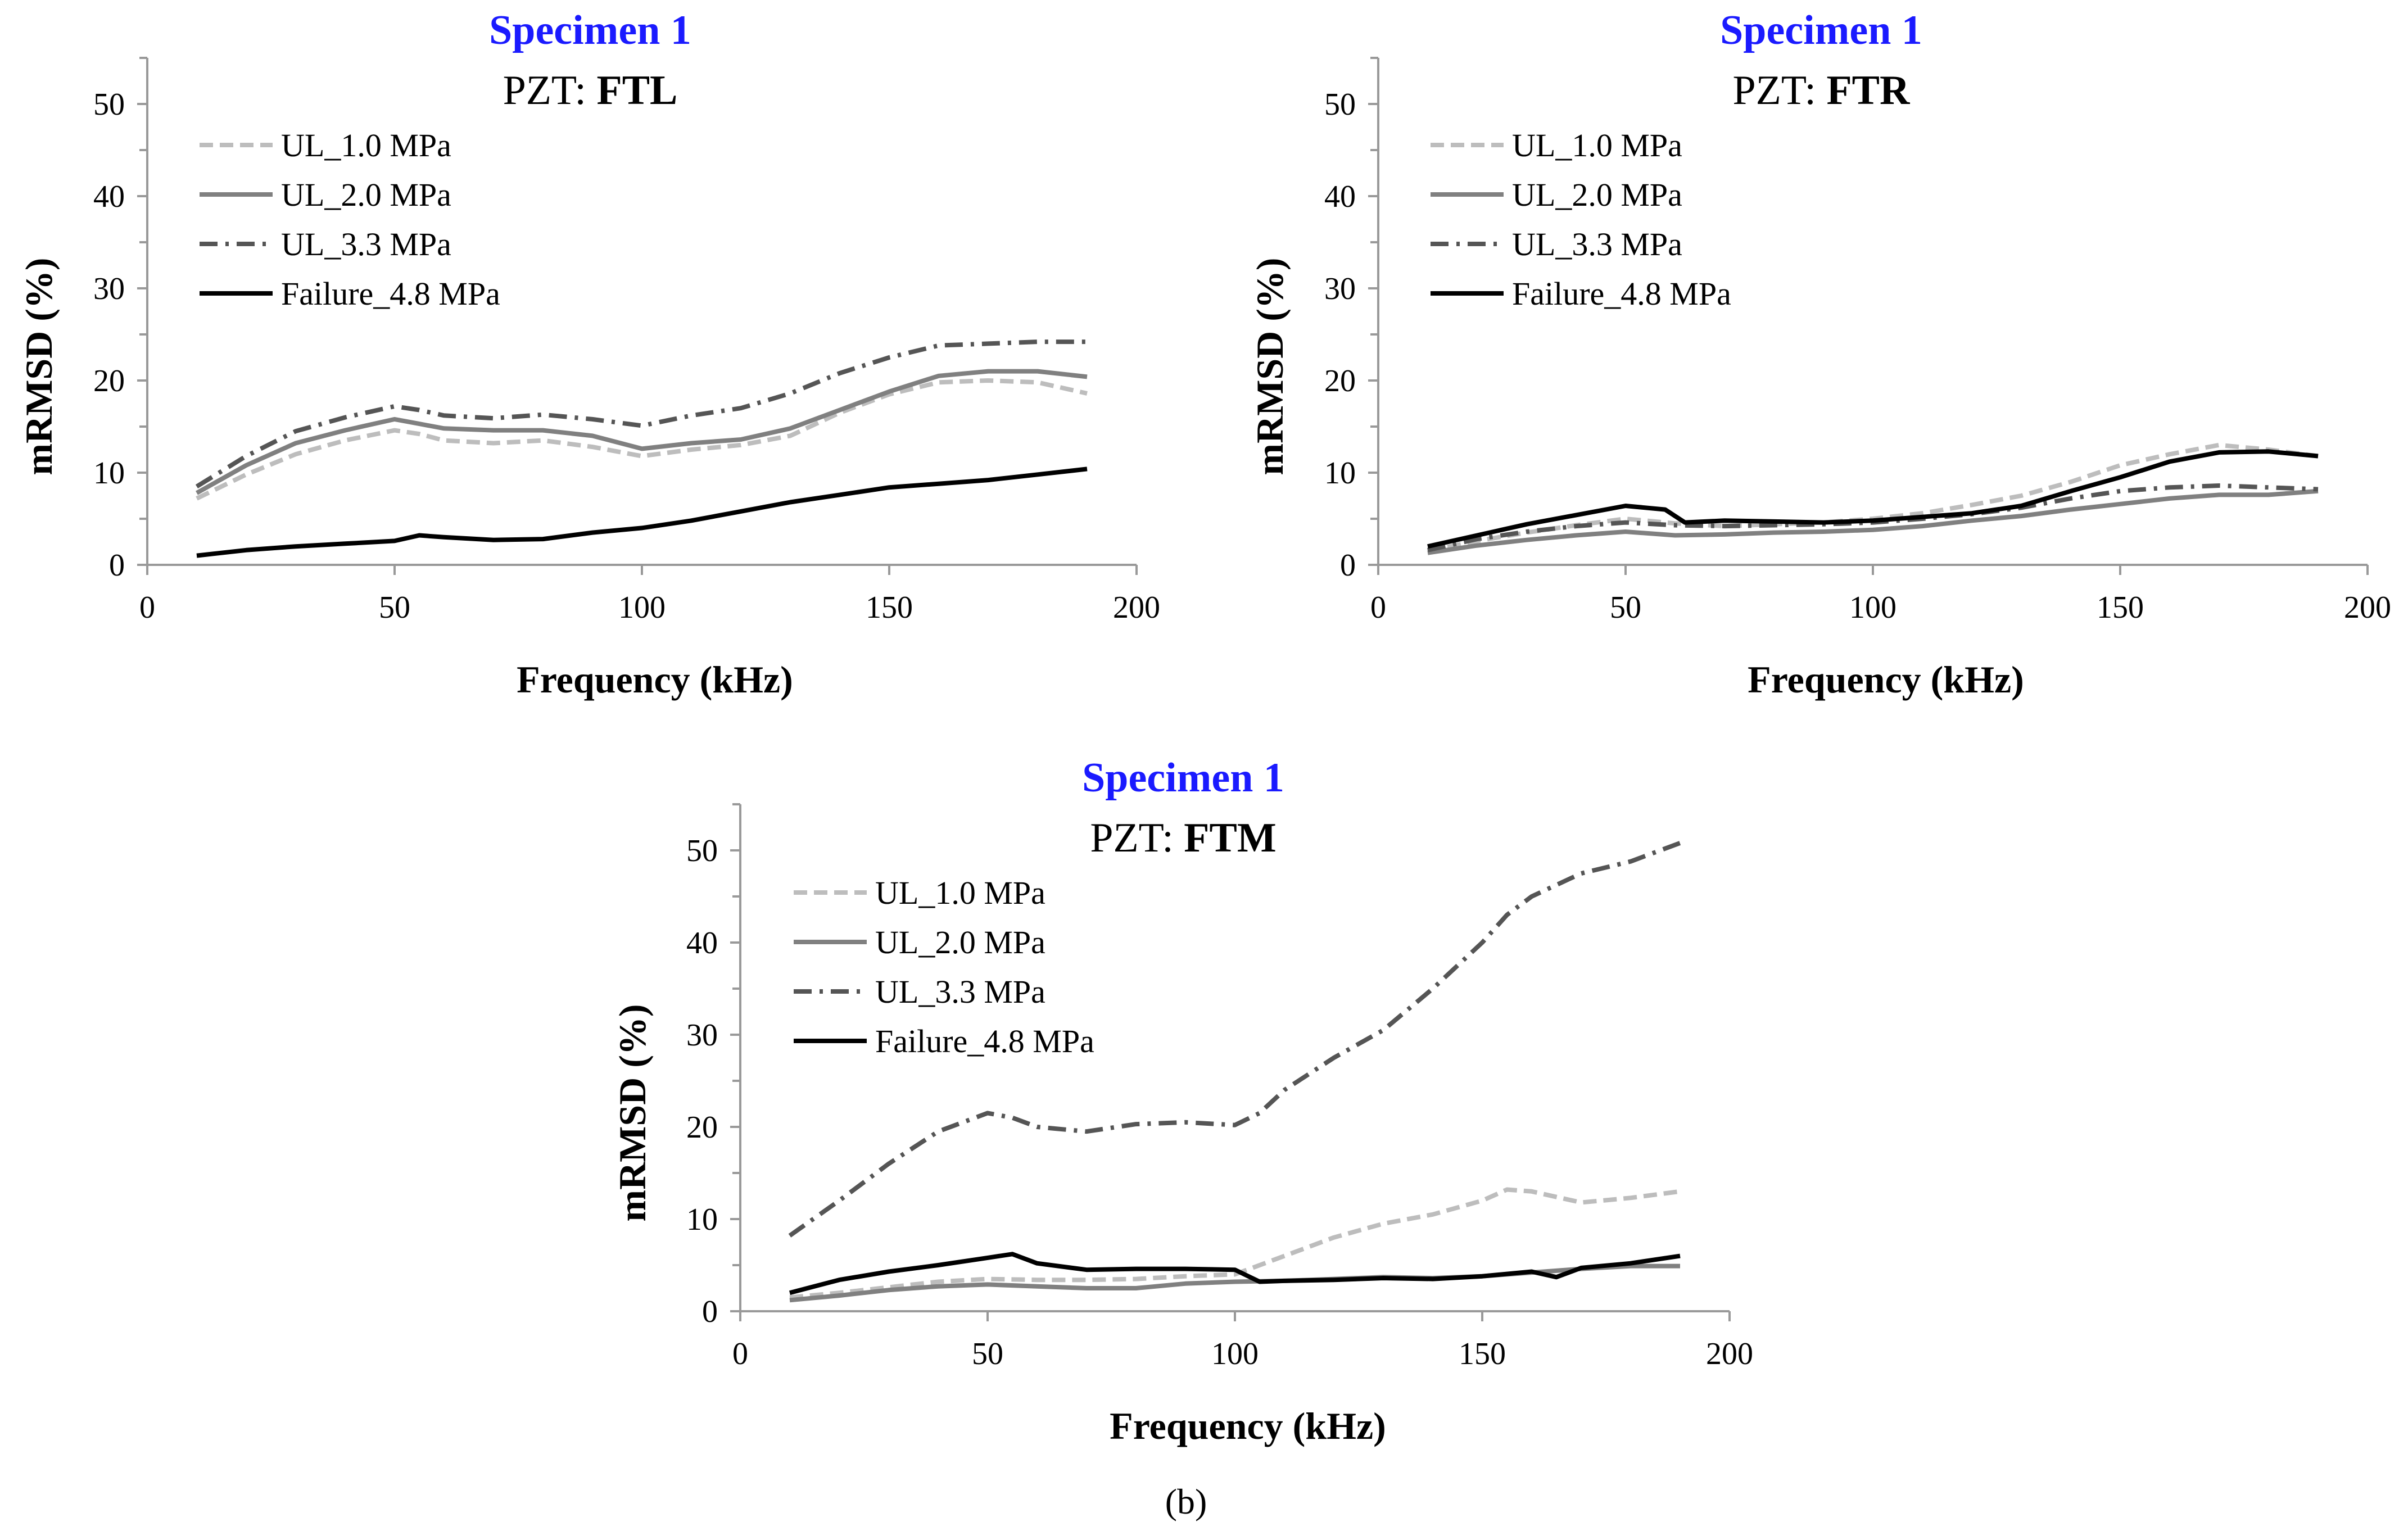 Image resolution: width=2408 pixels, height=1531 pixels. What do you see at coordinates (637, 90) in the screenshot?
I see `subtitle-pzt-name: FTL` at bounding box center [637, 90].